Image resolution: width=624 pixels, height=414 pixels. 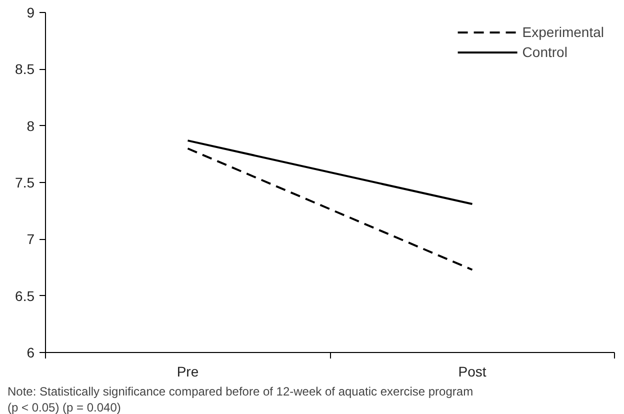 I want to click on text: Note: Statistically significance compared before of 12-week of aquatic exercise program, so click(x=241, y=391).